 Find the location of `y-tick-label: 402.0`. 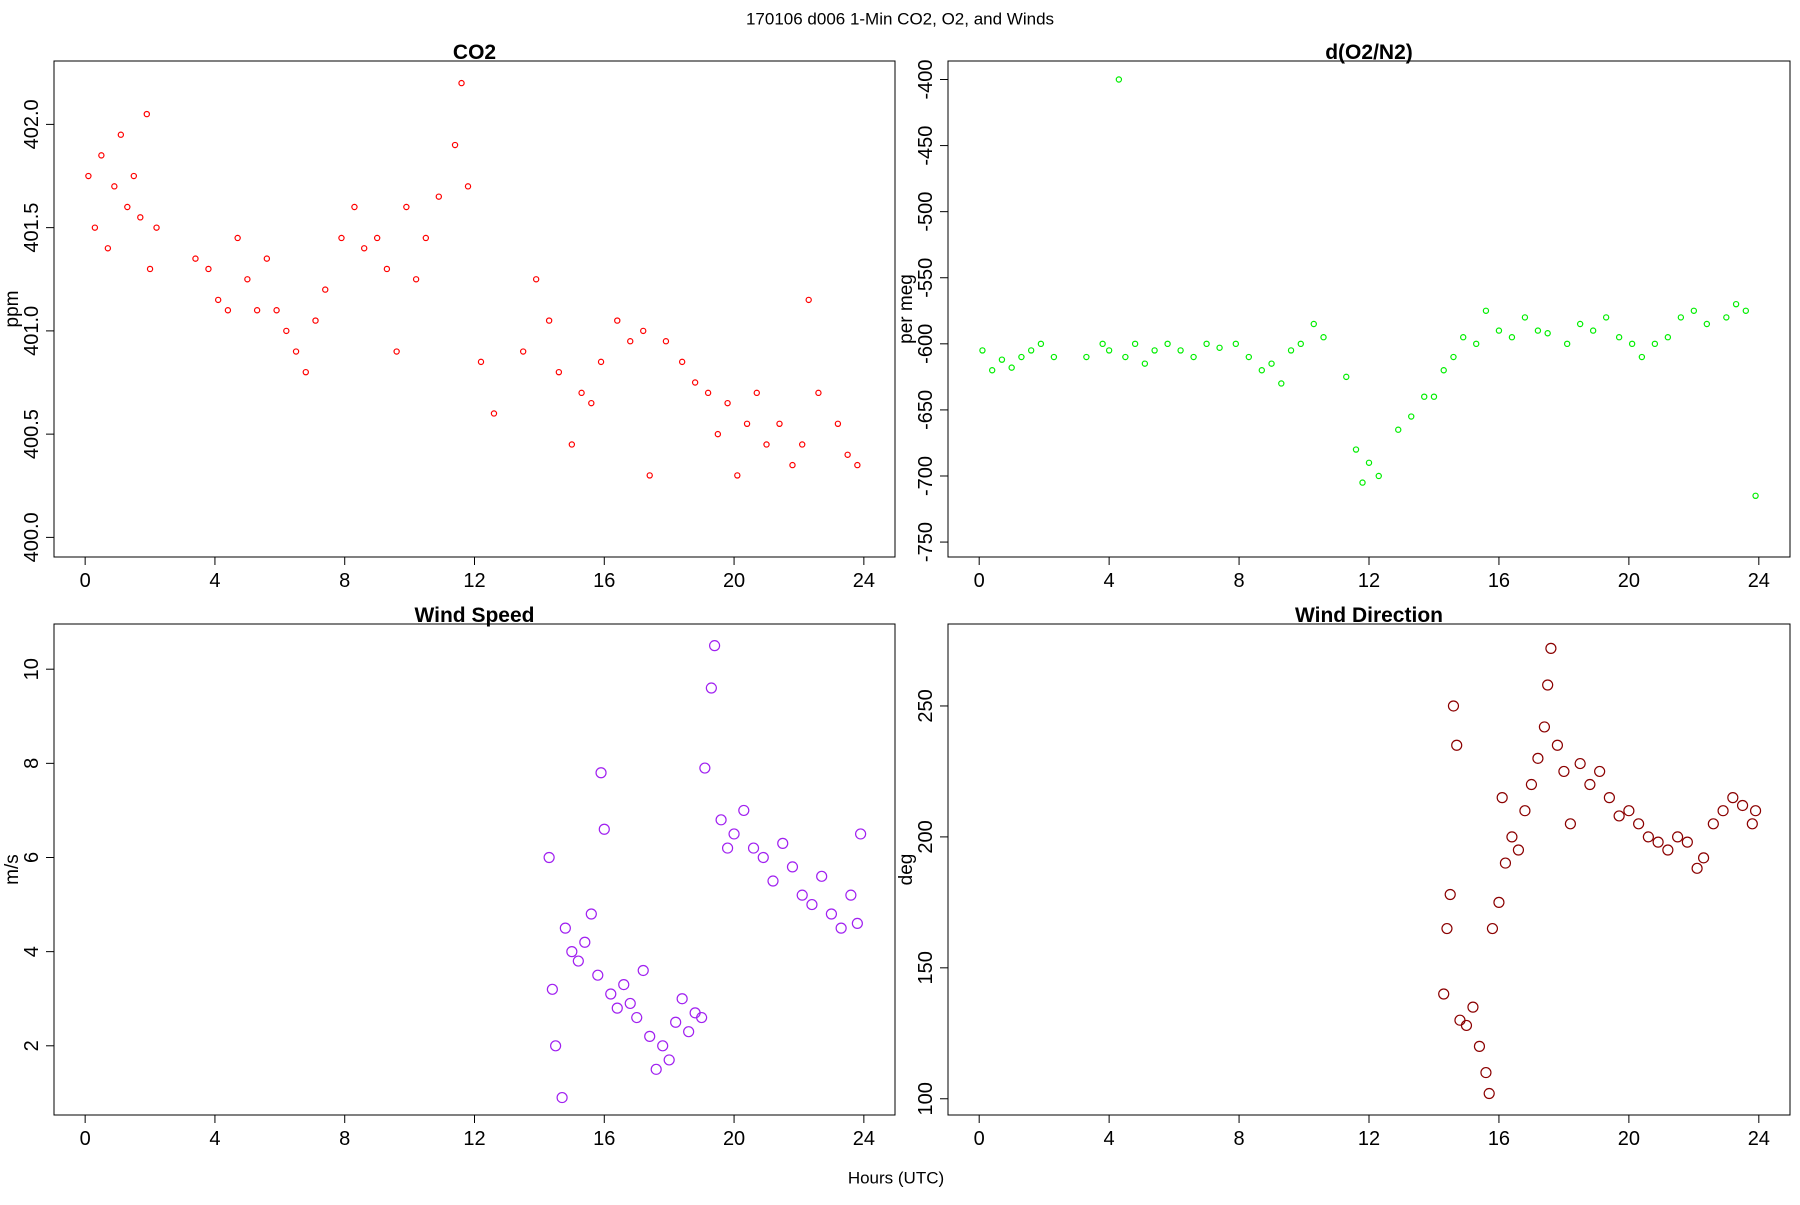

y-tick-label: 402.0 is located at coordinates (32, 124).